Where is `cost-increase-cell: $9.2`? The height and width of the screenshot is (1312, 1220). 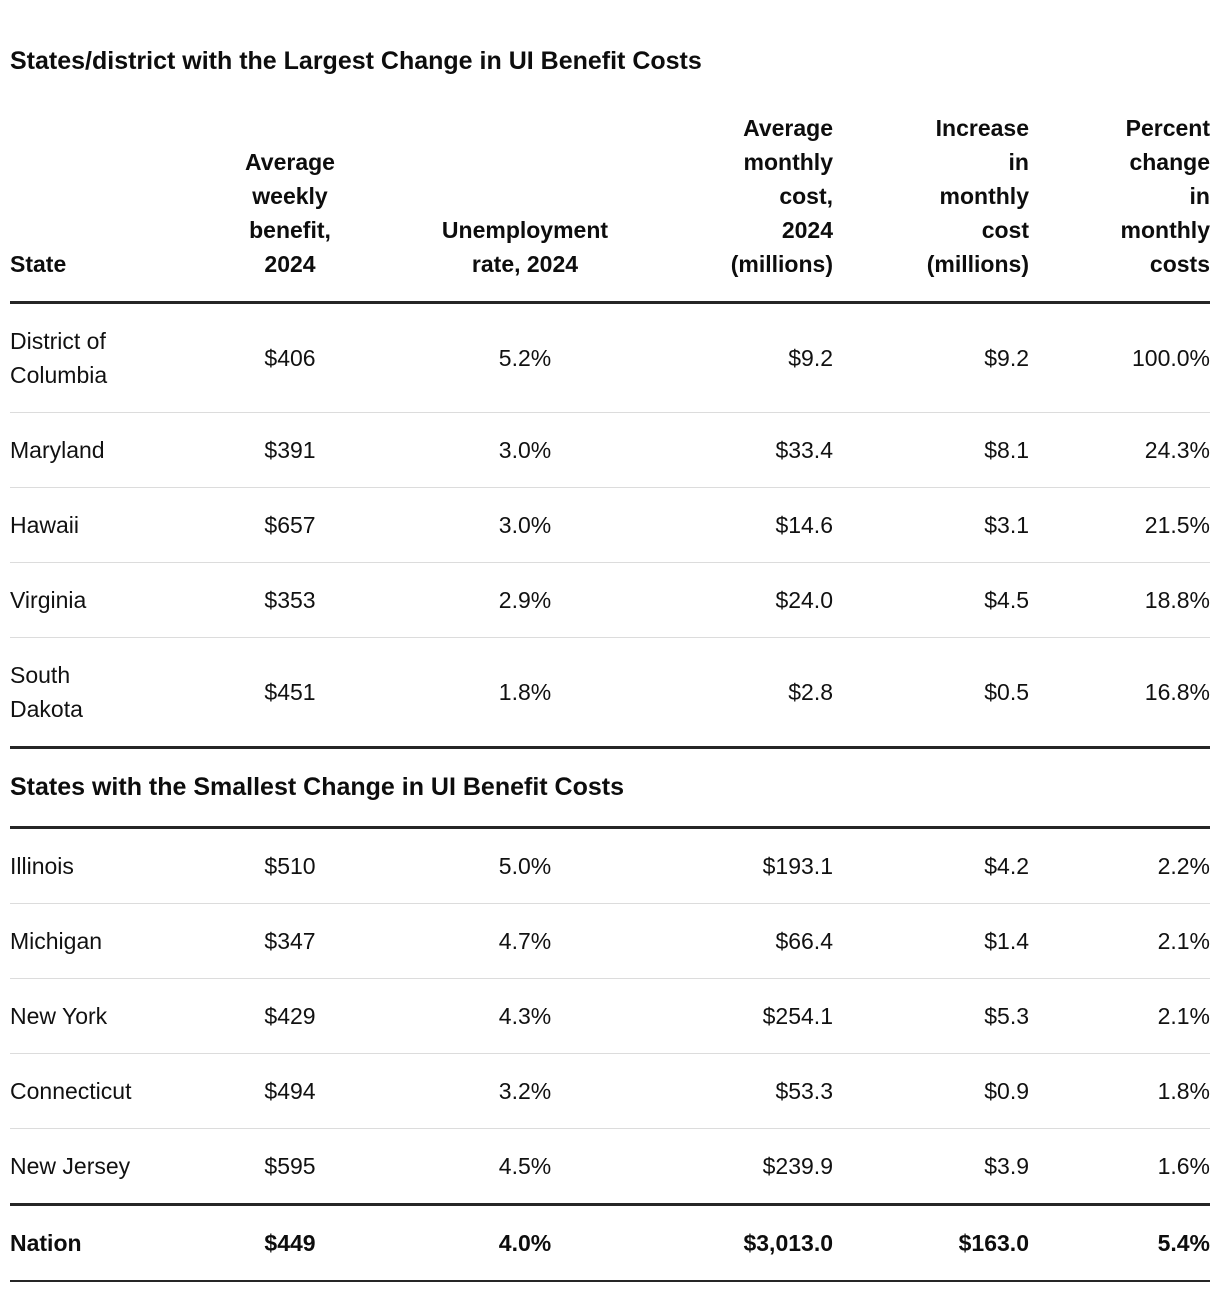 cost-increase-cell: $9.2 is located at coordinates (1006, 358).